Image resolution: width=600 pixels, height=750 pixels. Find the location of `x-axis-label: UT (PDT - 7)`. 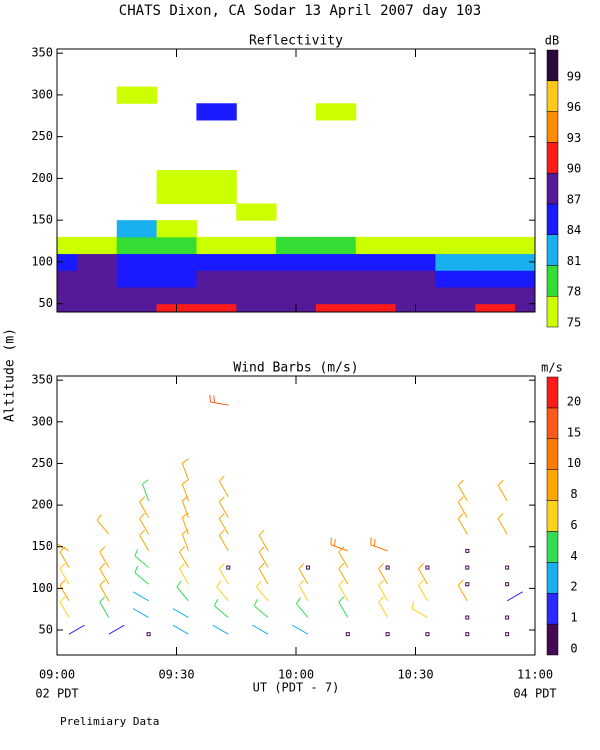

x-axis-label: UT (PDT - 7) is located at coordinates (296, 688).